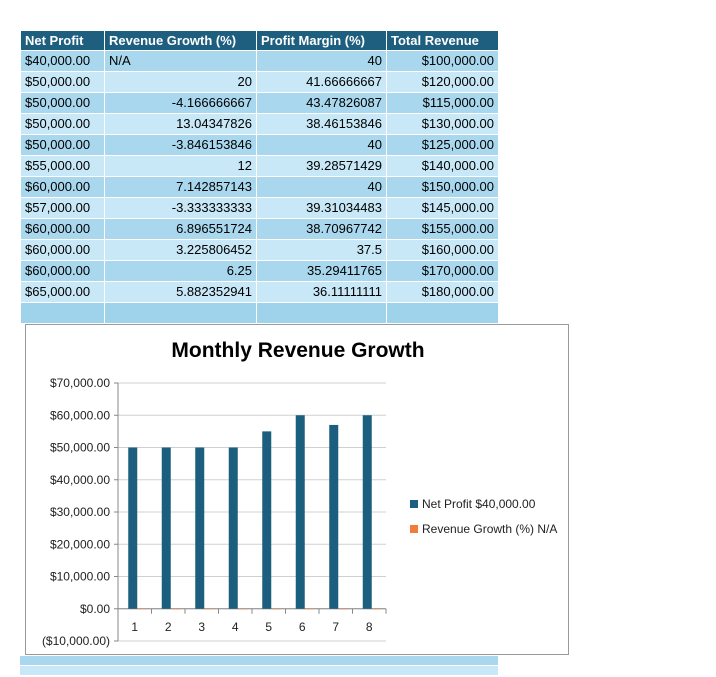  Describe the element at coordinates (442, 61) in the screenshot. I see `table-cell: $100,000.00` at that location.